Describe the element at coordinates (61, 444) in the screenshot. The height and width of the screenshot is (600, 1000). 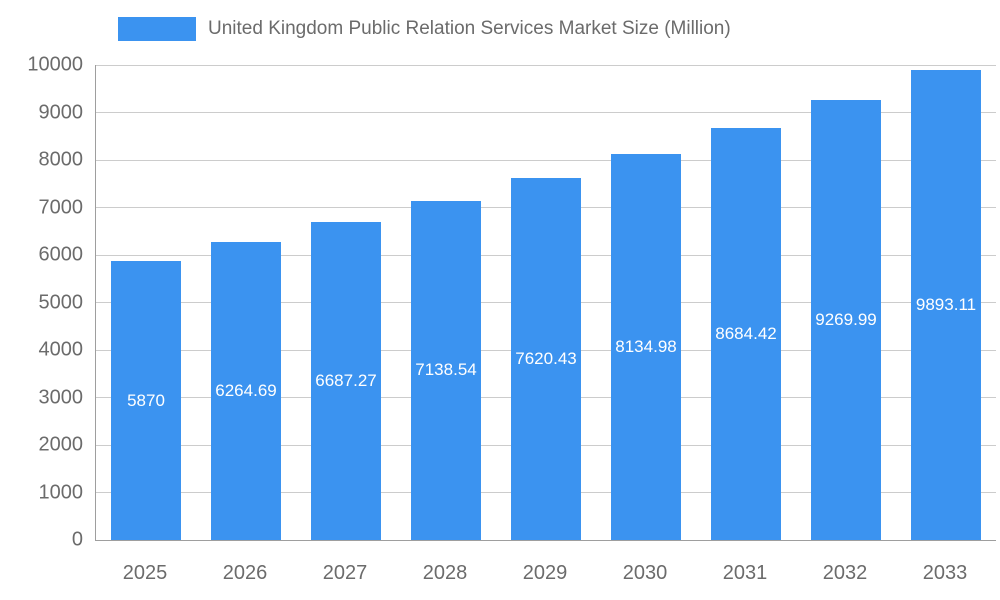
I see `y-axis-tick-label: 2000` at that location.